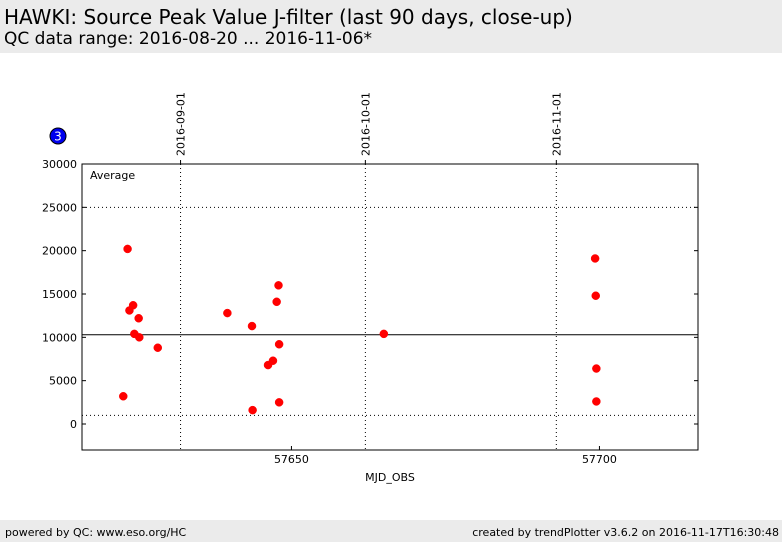 The image size is (782, 542). Describe the element at coordinates (96, 532) in the screenshot. I see `footer-credit: powered by QC: www.eso.org/HC` at that location.